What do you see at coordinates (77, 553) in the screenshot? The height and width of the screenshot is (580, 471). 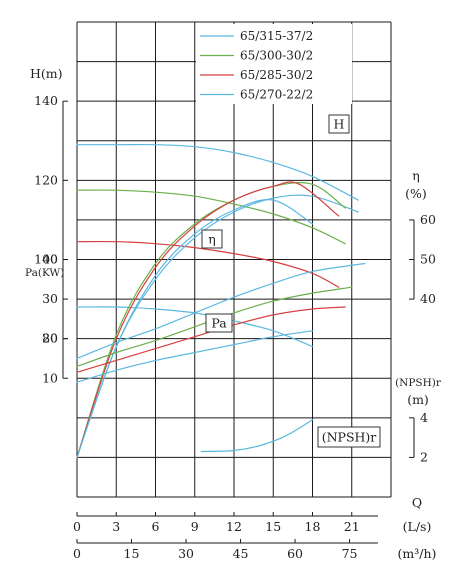 I see `flow-m3h-tick-label: 0` at bounding box center [77, 553].